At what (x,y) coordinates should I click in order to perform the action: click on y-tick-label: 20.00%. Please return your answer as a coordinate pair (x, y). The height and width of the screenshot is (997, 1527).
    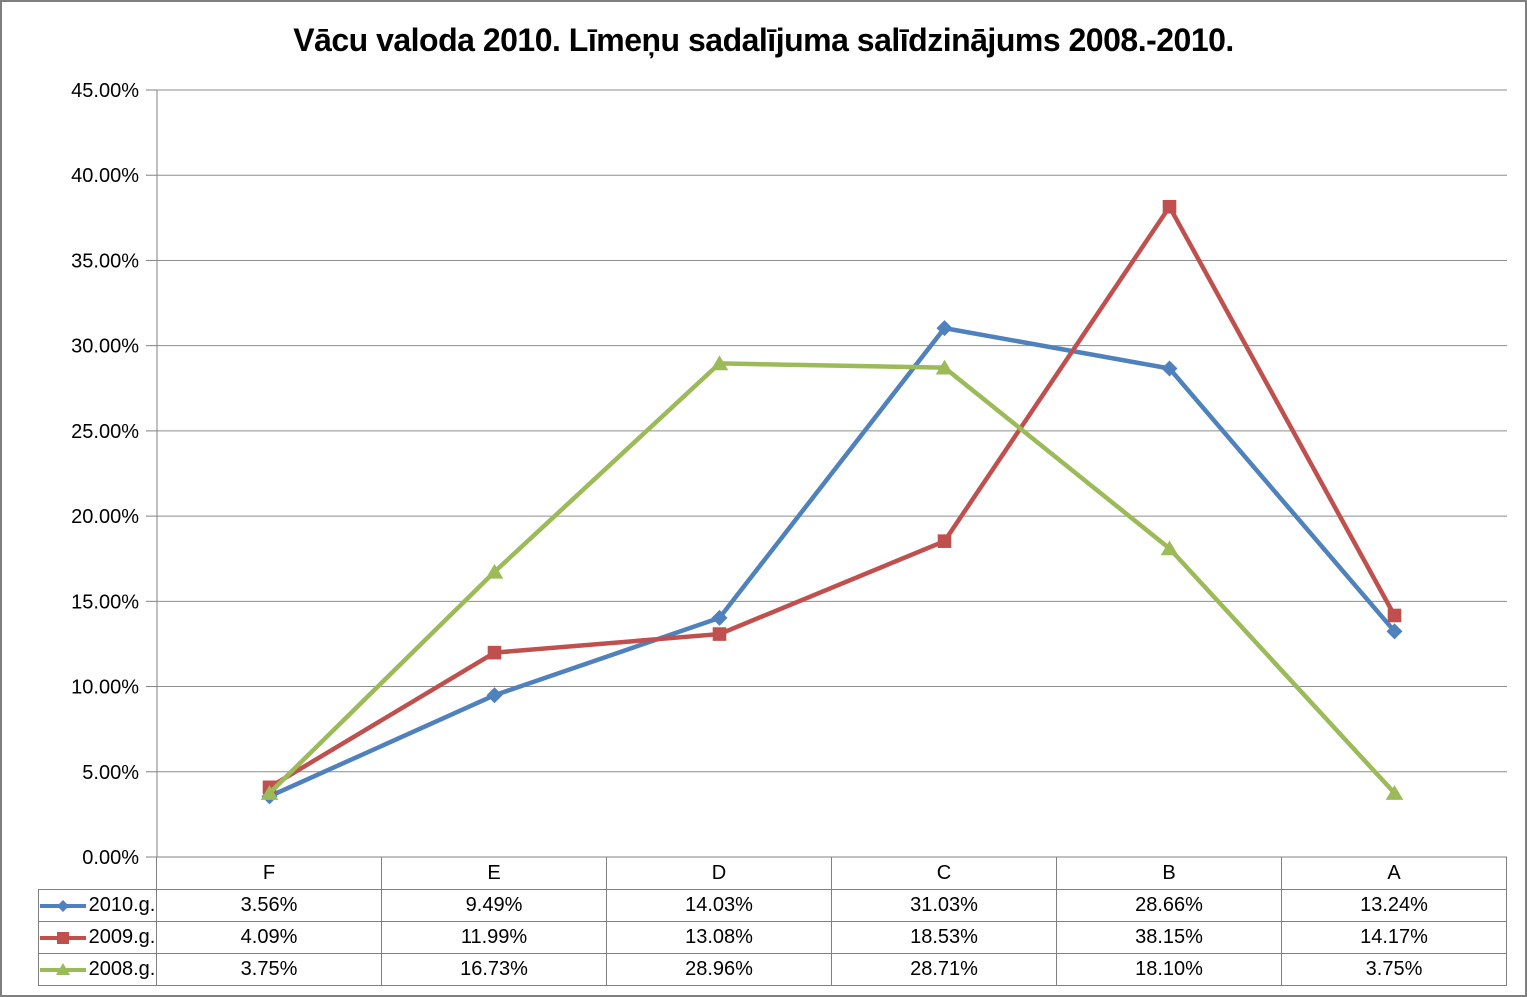
    Looking at the image, I should click on (105, 517).